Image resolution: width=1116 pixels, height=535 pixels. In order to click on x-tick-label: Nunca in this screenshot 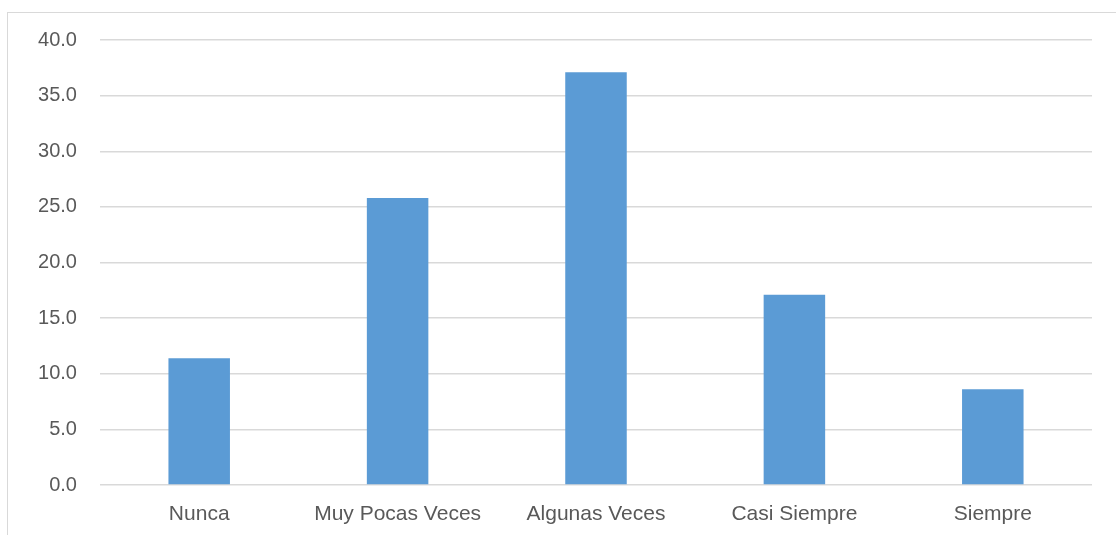, I will do `click(199, 513)`.